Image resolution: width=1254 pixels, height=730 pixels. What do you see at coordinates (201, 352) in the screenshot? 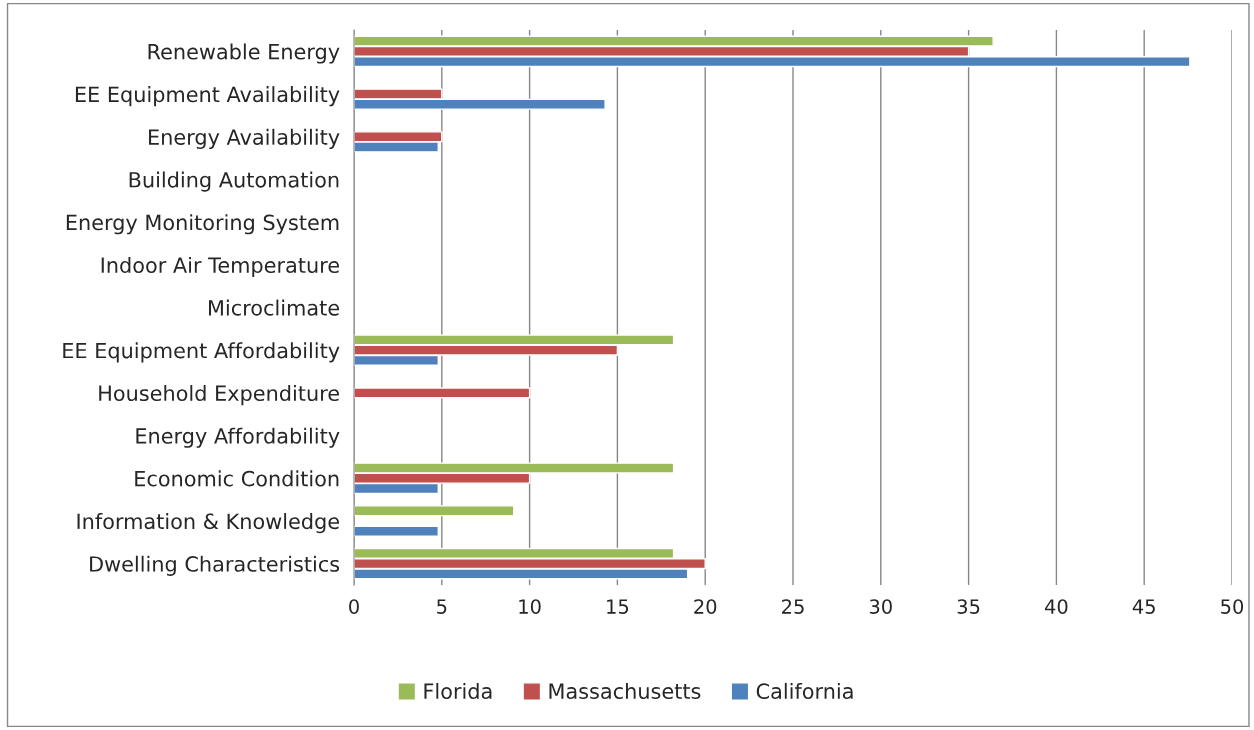
I see `y-tick-label: EE Equipment Affordability` at bounding box center [201, 352].